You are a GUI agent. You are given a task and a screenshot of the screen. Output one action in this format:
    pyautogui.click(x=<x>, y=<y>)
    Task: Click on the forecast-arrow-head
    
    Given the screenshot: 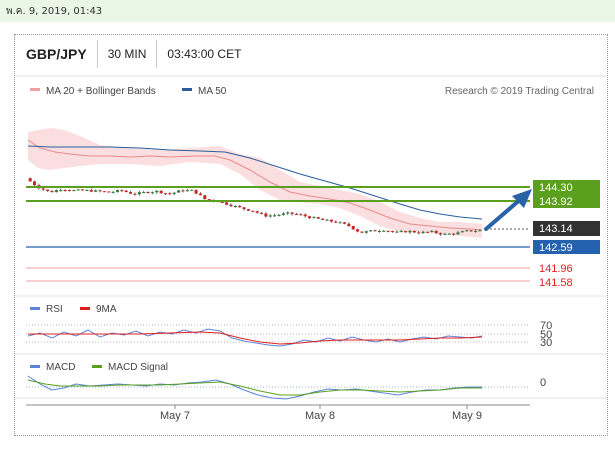 What is the action you would take?
    pyautogui.click(x=522, y=198)
    